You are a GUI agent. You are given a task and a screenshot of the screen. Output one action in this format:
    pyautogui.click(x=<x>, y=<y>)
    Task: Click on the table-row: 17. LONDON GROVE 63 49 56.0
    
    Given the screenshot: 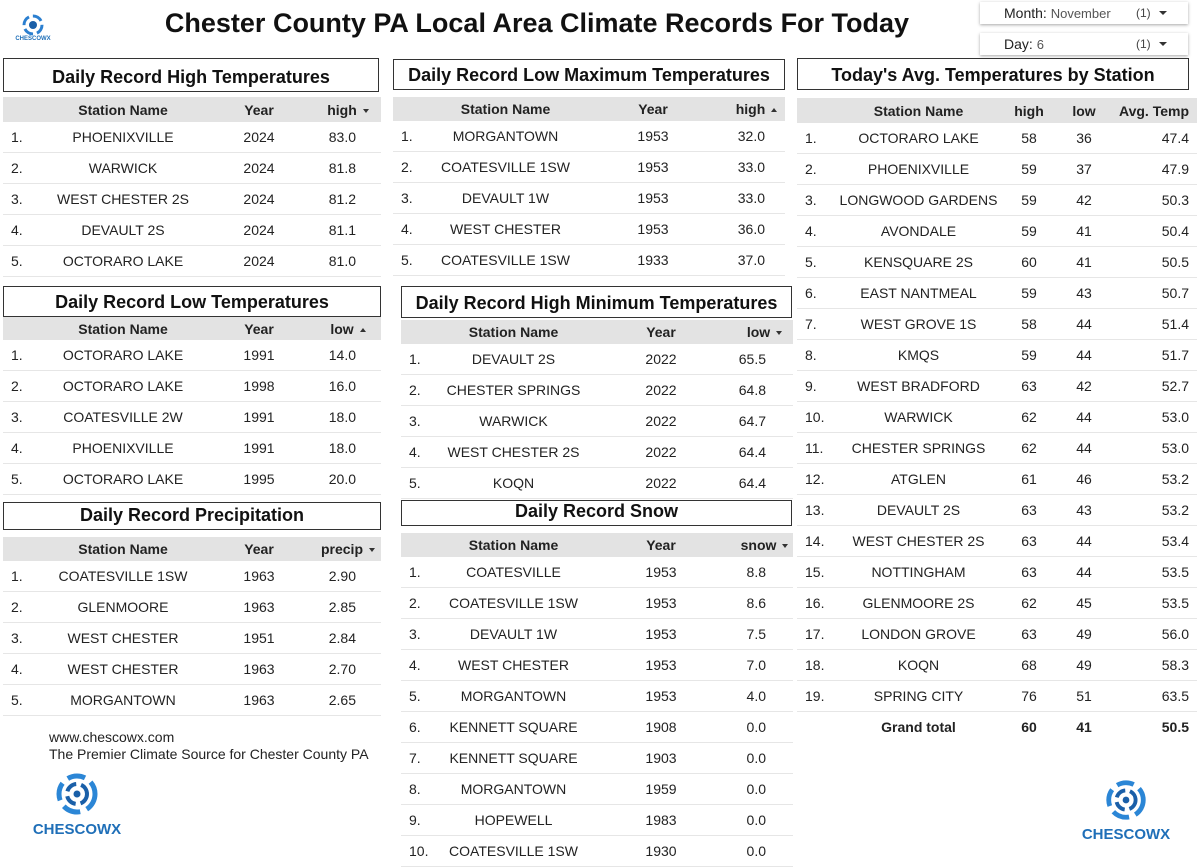 What is the action you would take?
    pyautogui.click(x=997, y=634)
    